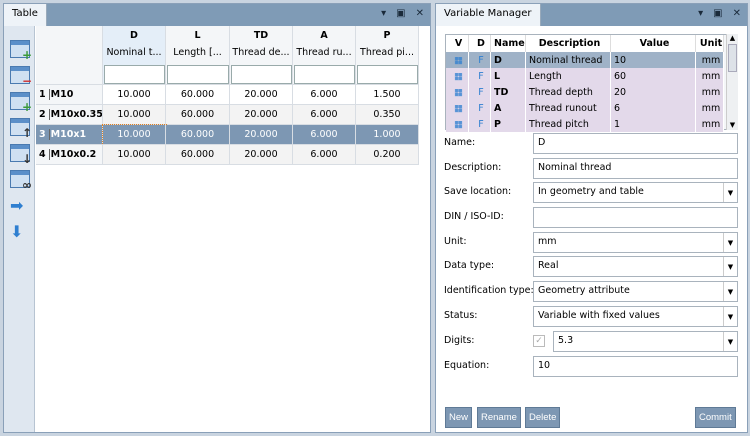  What do you see at coordinates (457, 43) in the screenshot?
I see `vt-header-v: V` at bounding box center [457, 43].